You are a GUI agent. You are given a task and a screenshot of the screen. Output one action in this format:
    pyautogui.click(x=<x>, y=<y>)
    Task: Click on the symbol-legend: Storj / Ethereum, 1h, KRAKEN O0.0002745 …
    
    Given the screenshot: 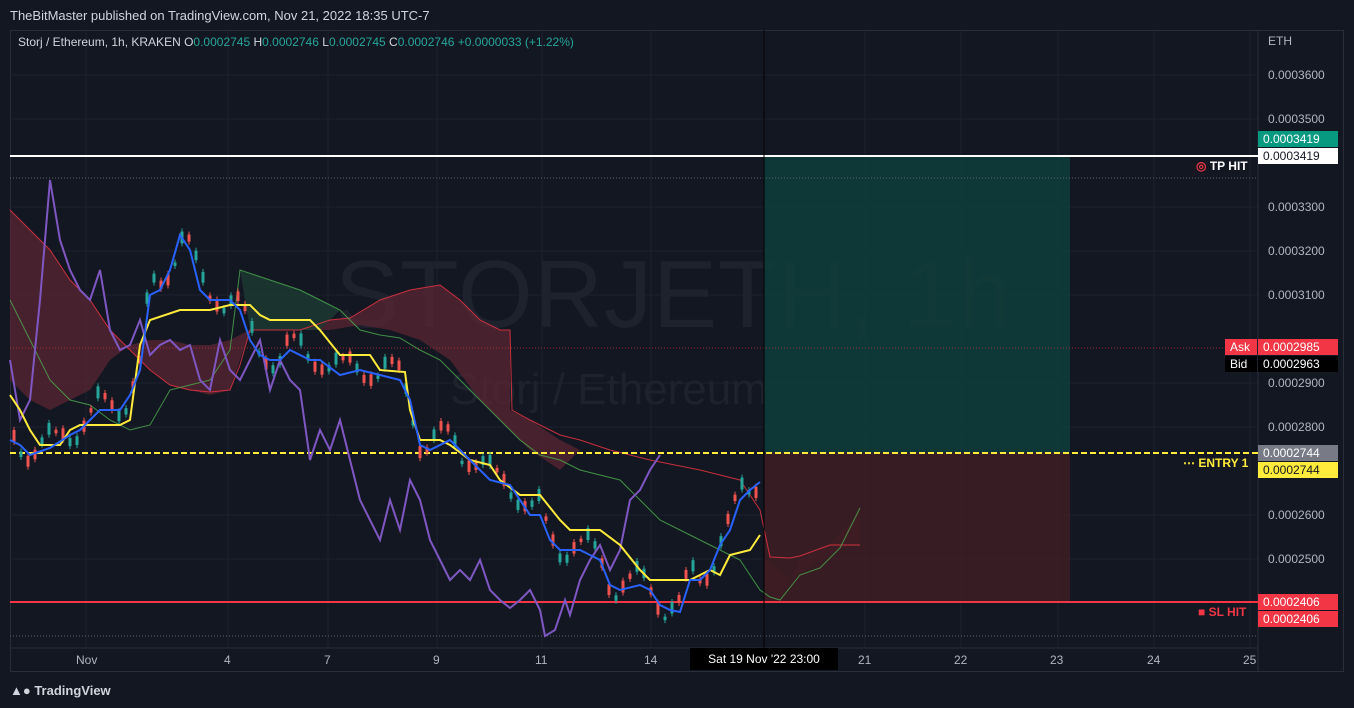 What is the action you would take?
    pyautogui.click(x=296, y=42)
    